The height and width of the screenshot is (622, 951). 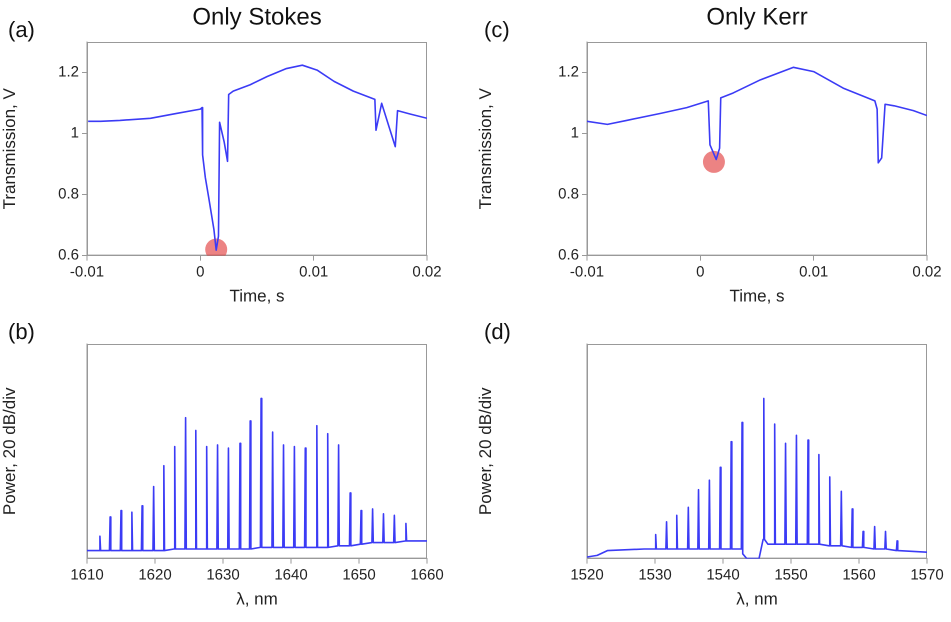 What do you see at coordinates (859, 575) in the screenshot?
I see `x-tick-label: 1560` at bounding box center [859, 575].